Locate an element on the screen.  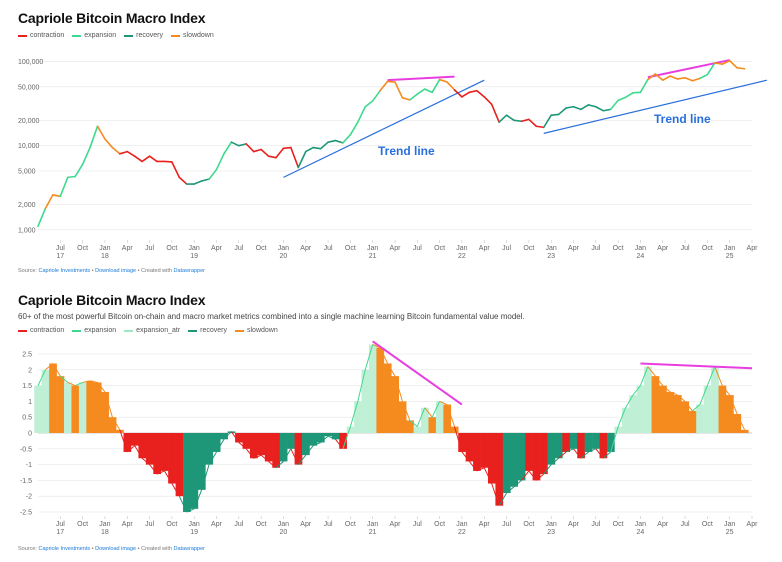
legend-item-expansion: expansion is located at coordinates (94, 35).